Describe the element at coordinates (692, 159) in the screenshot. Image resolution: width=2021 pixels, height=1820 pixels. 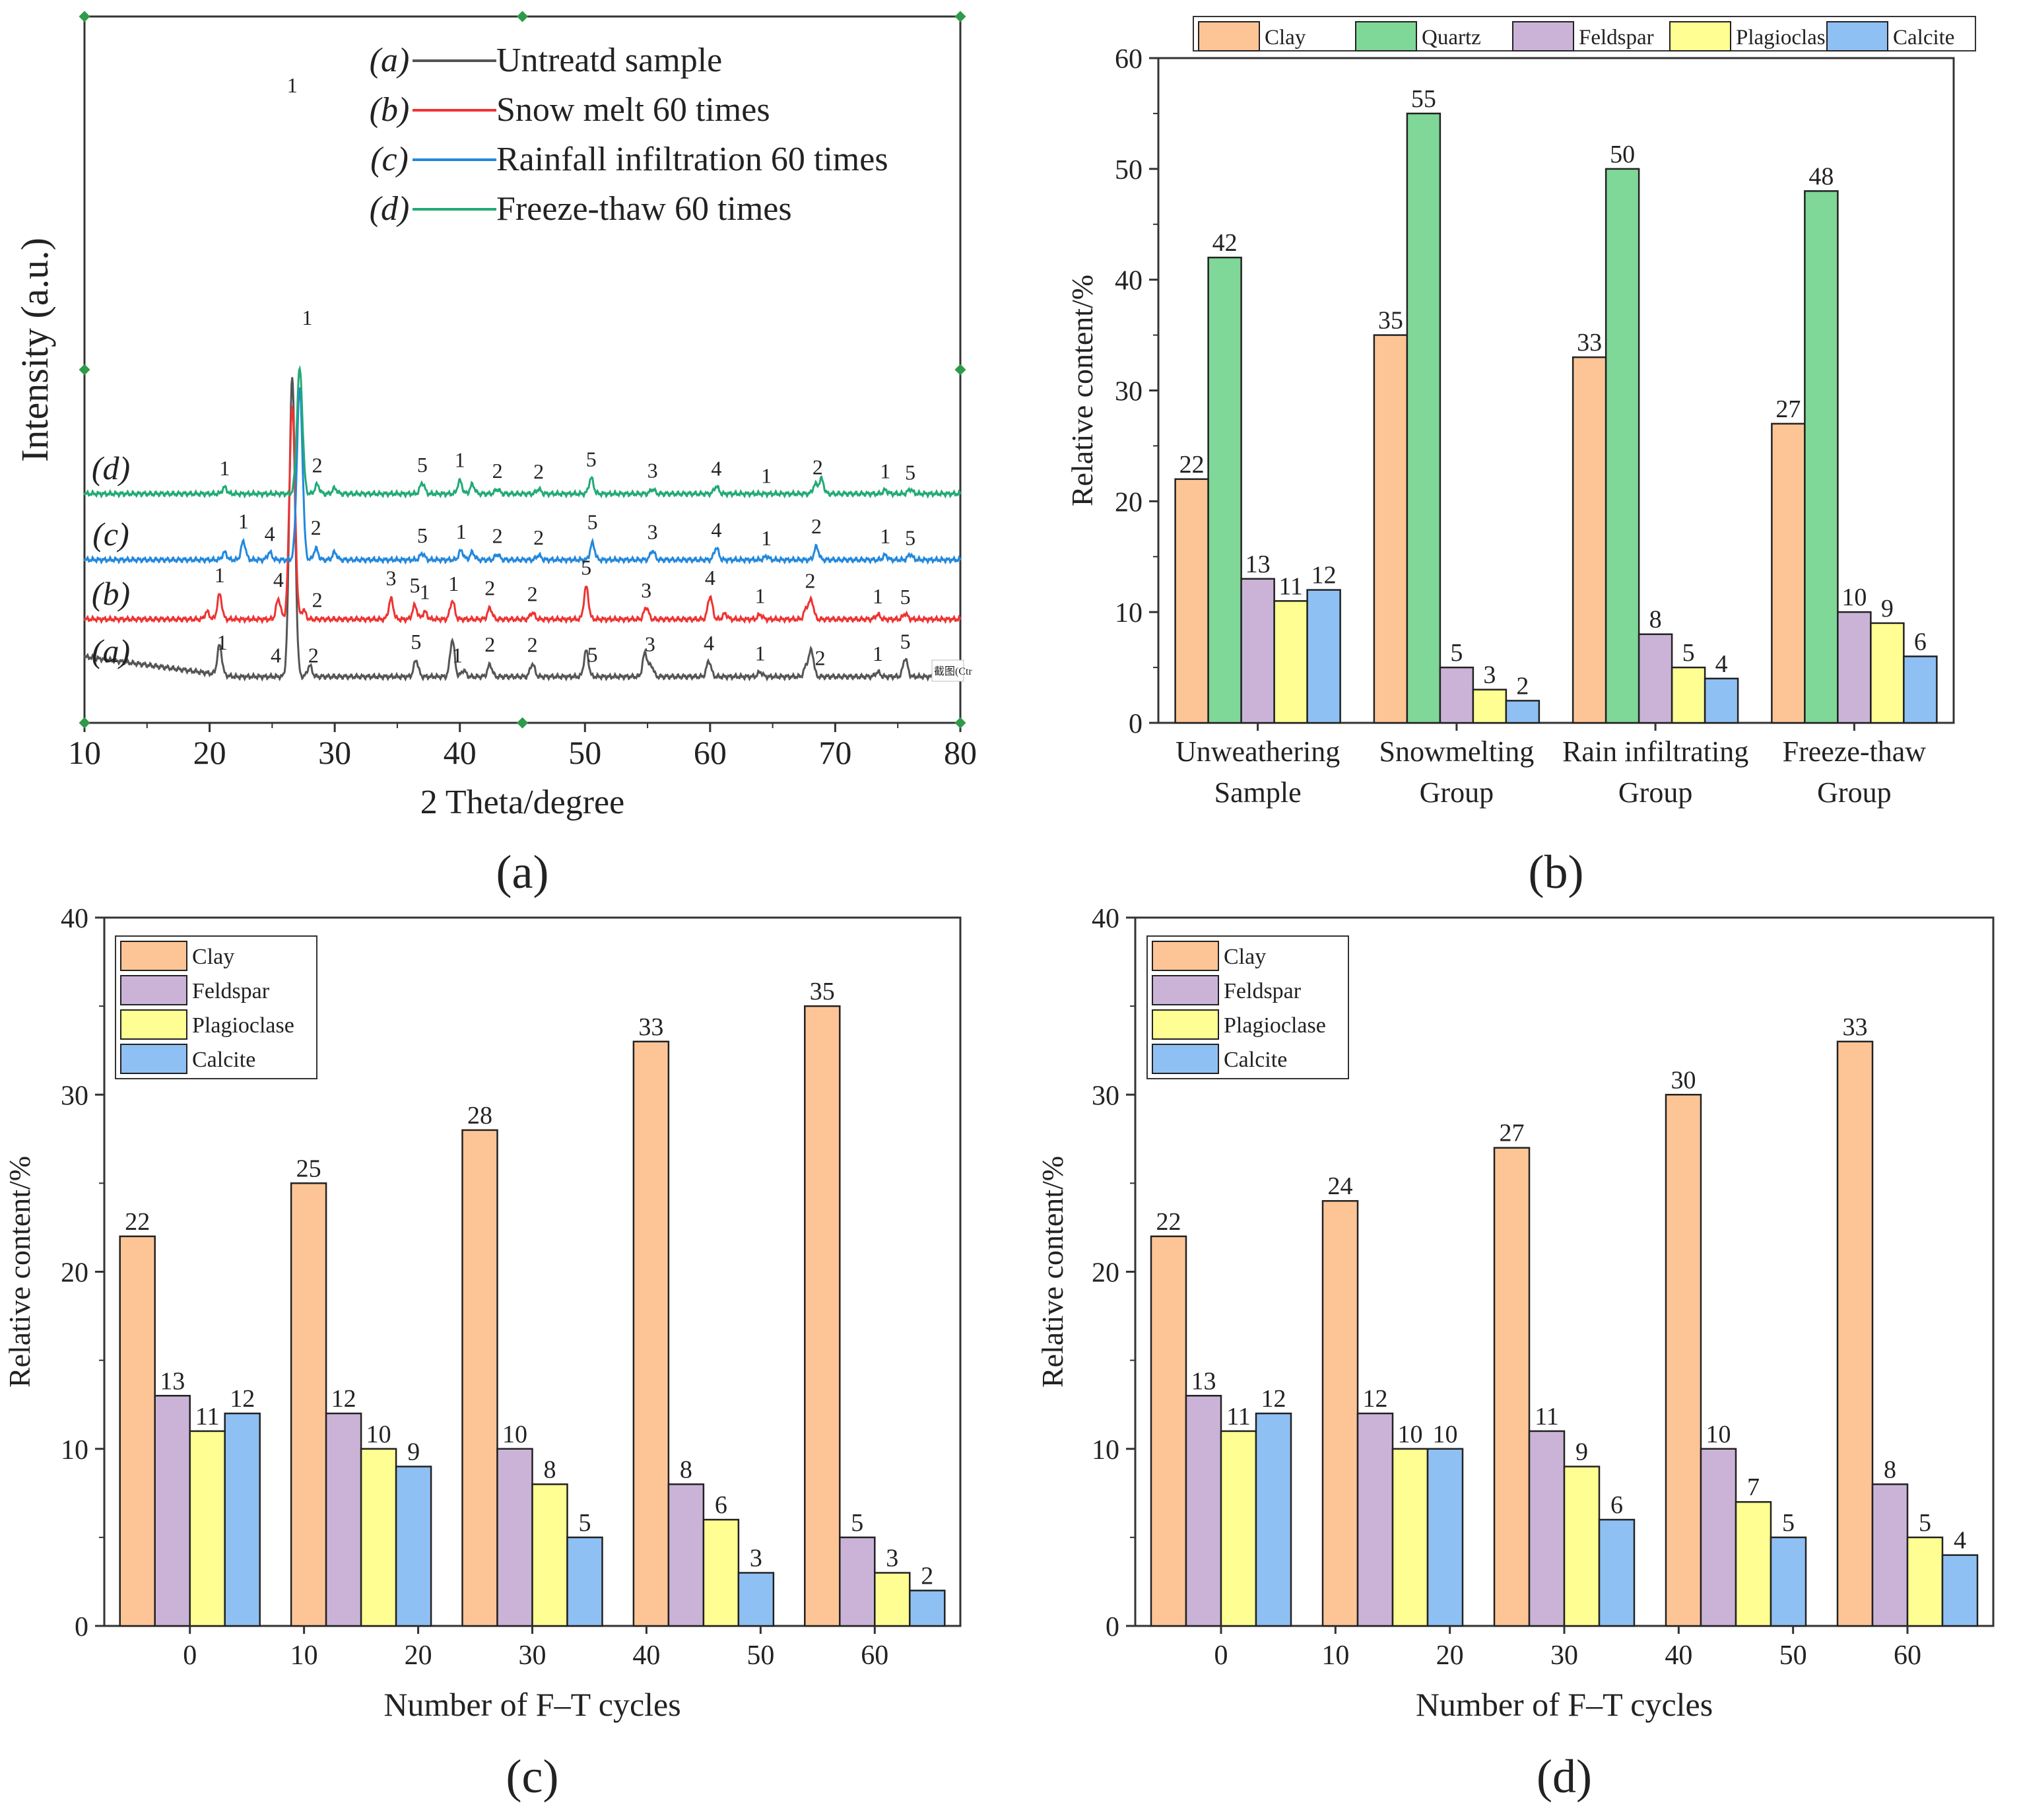
I see `legend-label-c: Rainfall infiltration 60 times` at that location.